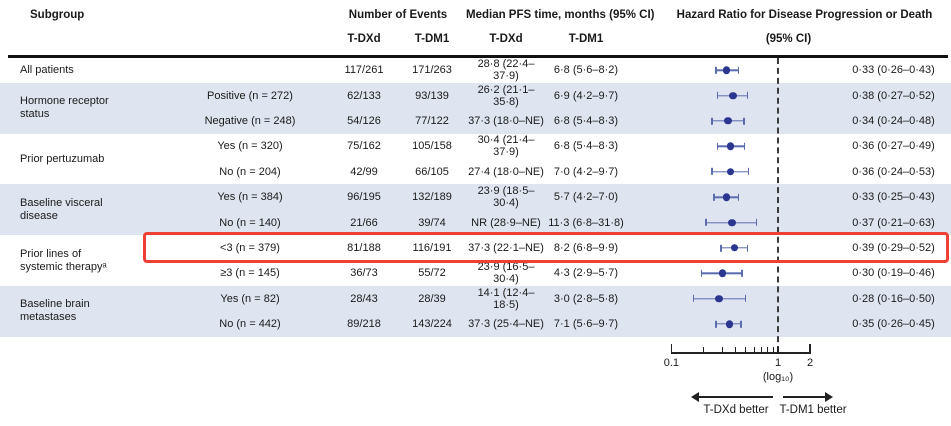  What do you see at coordinates (432, 298) in the screenshot?
I see `events-tdm1-value: 28/39` at bounding box center [432, 298].